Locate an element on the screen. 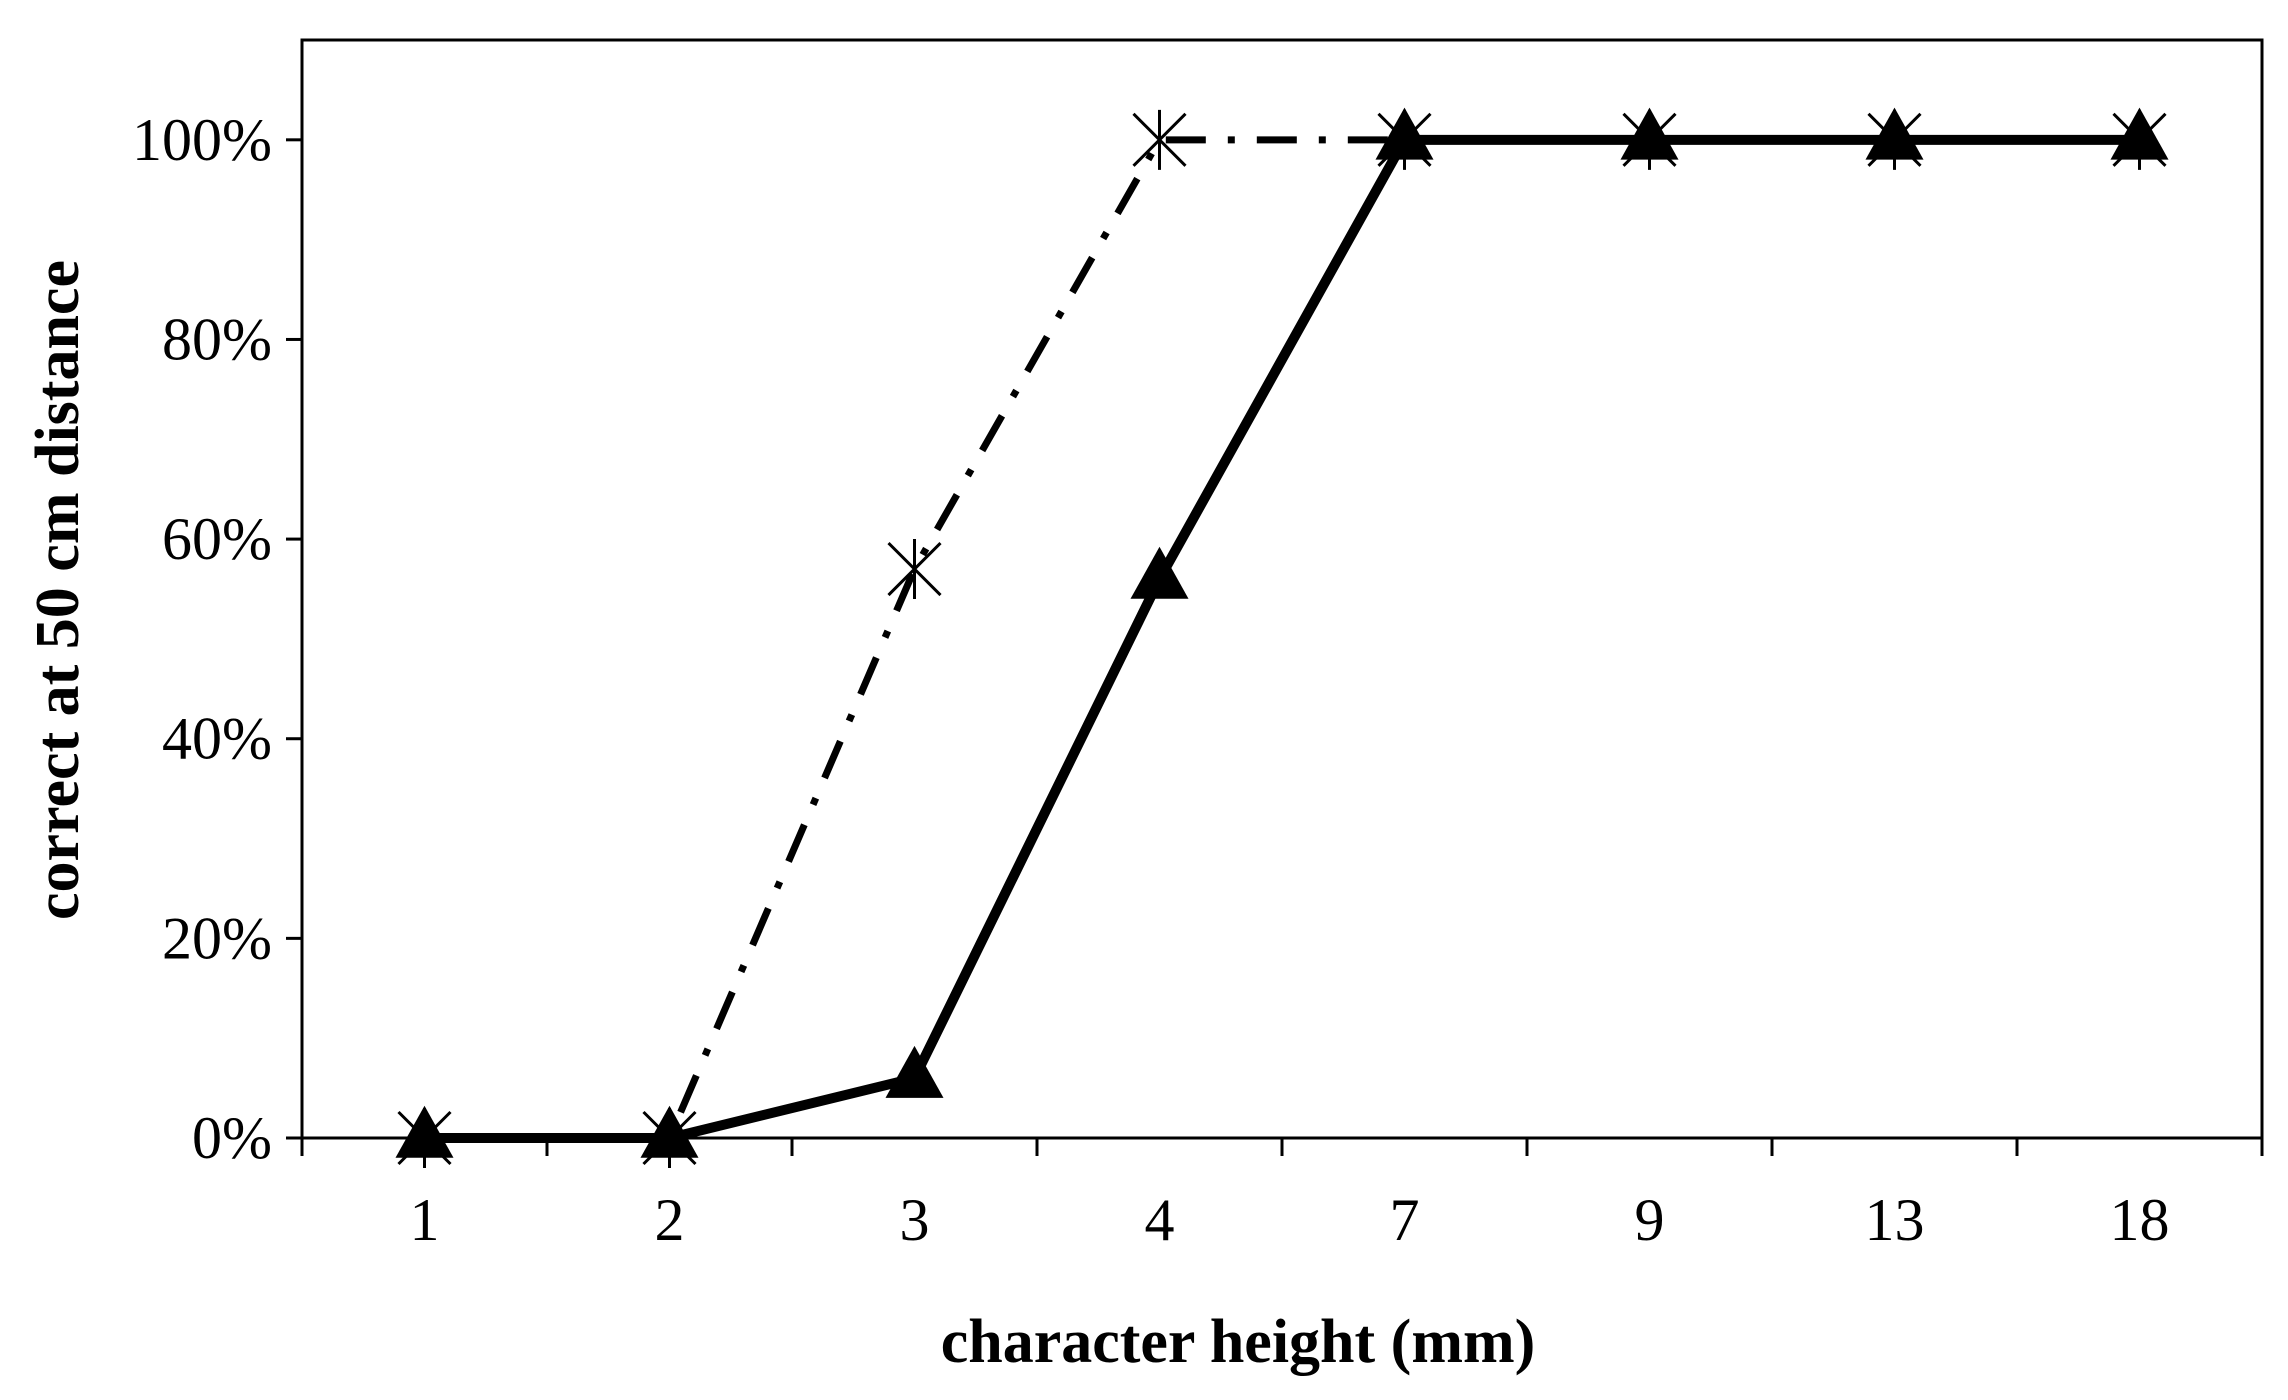  x-axis-ticks: 1 2 3 4 7 9 13 18 is located at coordinates (1282, 1195).